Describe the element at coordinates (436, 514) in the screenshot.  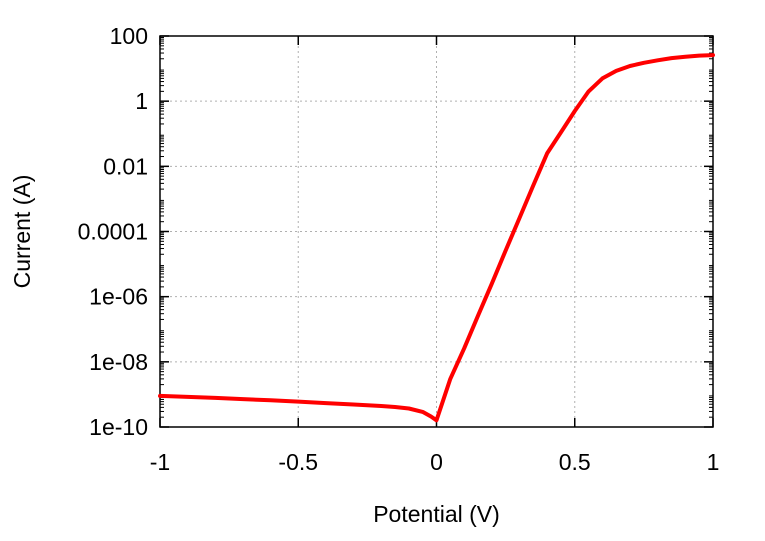
I see `x-axis-label: Potential (V)` at that location.